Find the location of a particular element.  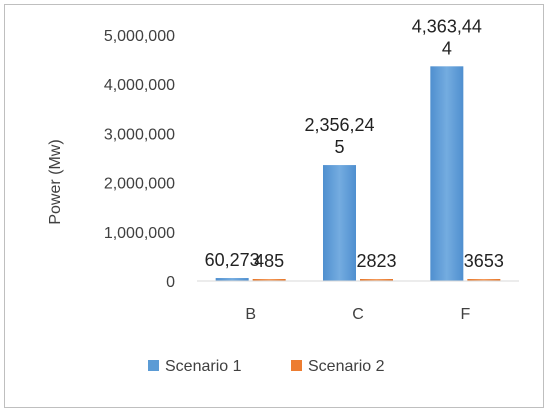

data-label: 485 is located at coordinates (269, 261).